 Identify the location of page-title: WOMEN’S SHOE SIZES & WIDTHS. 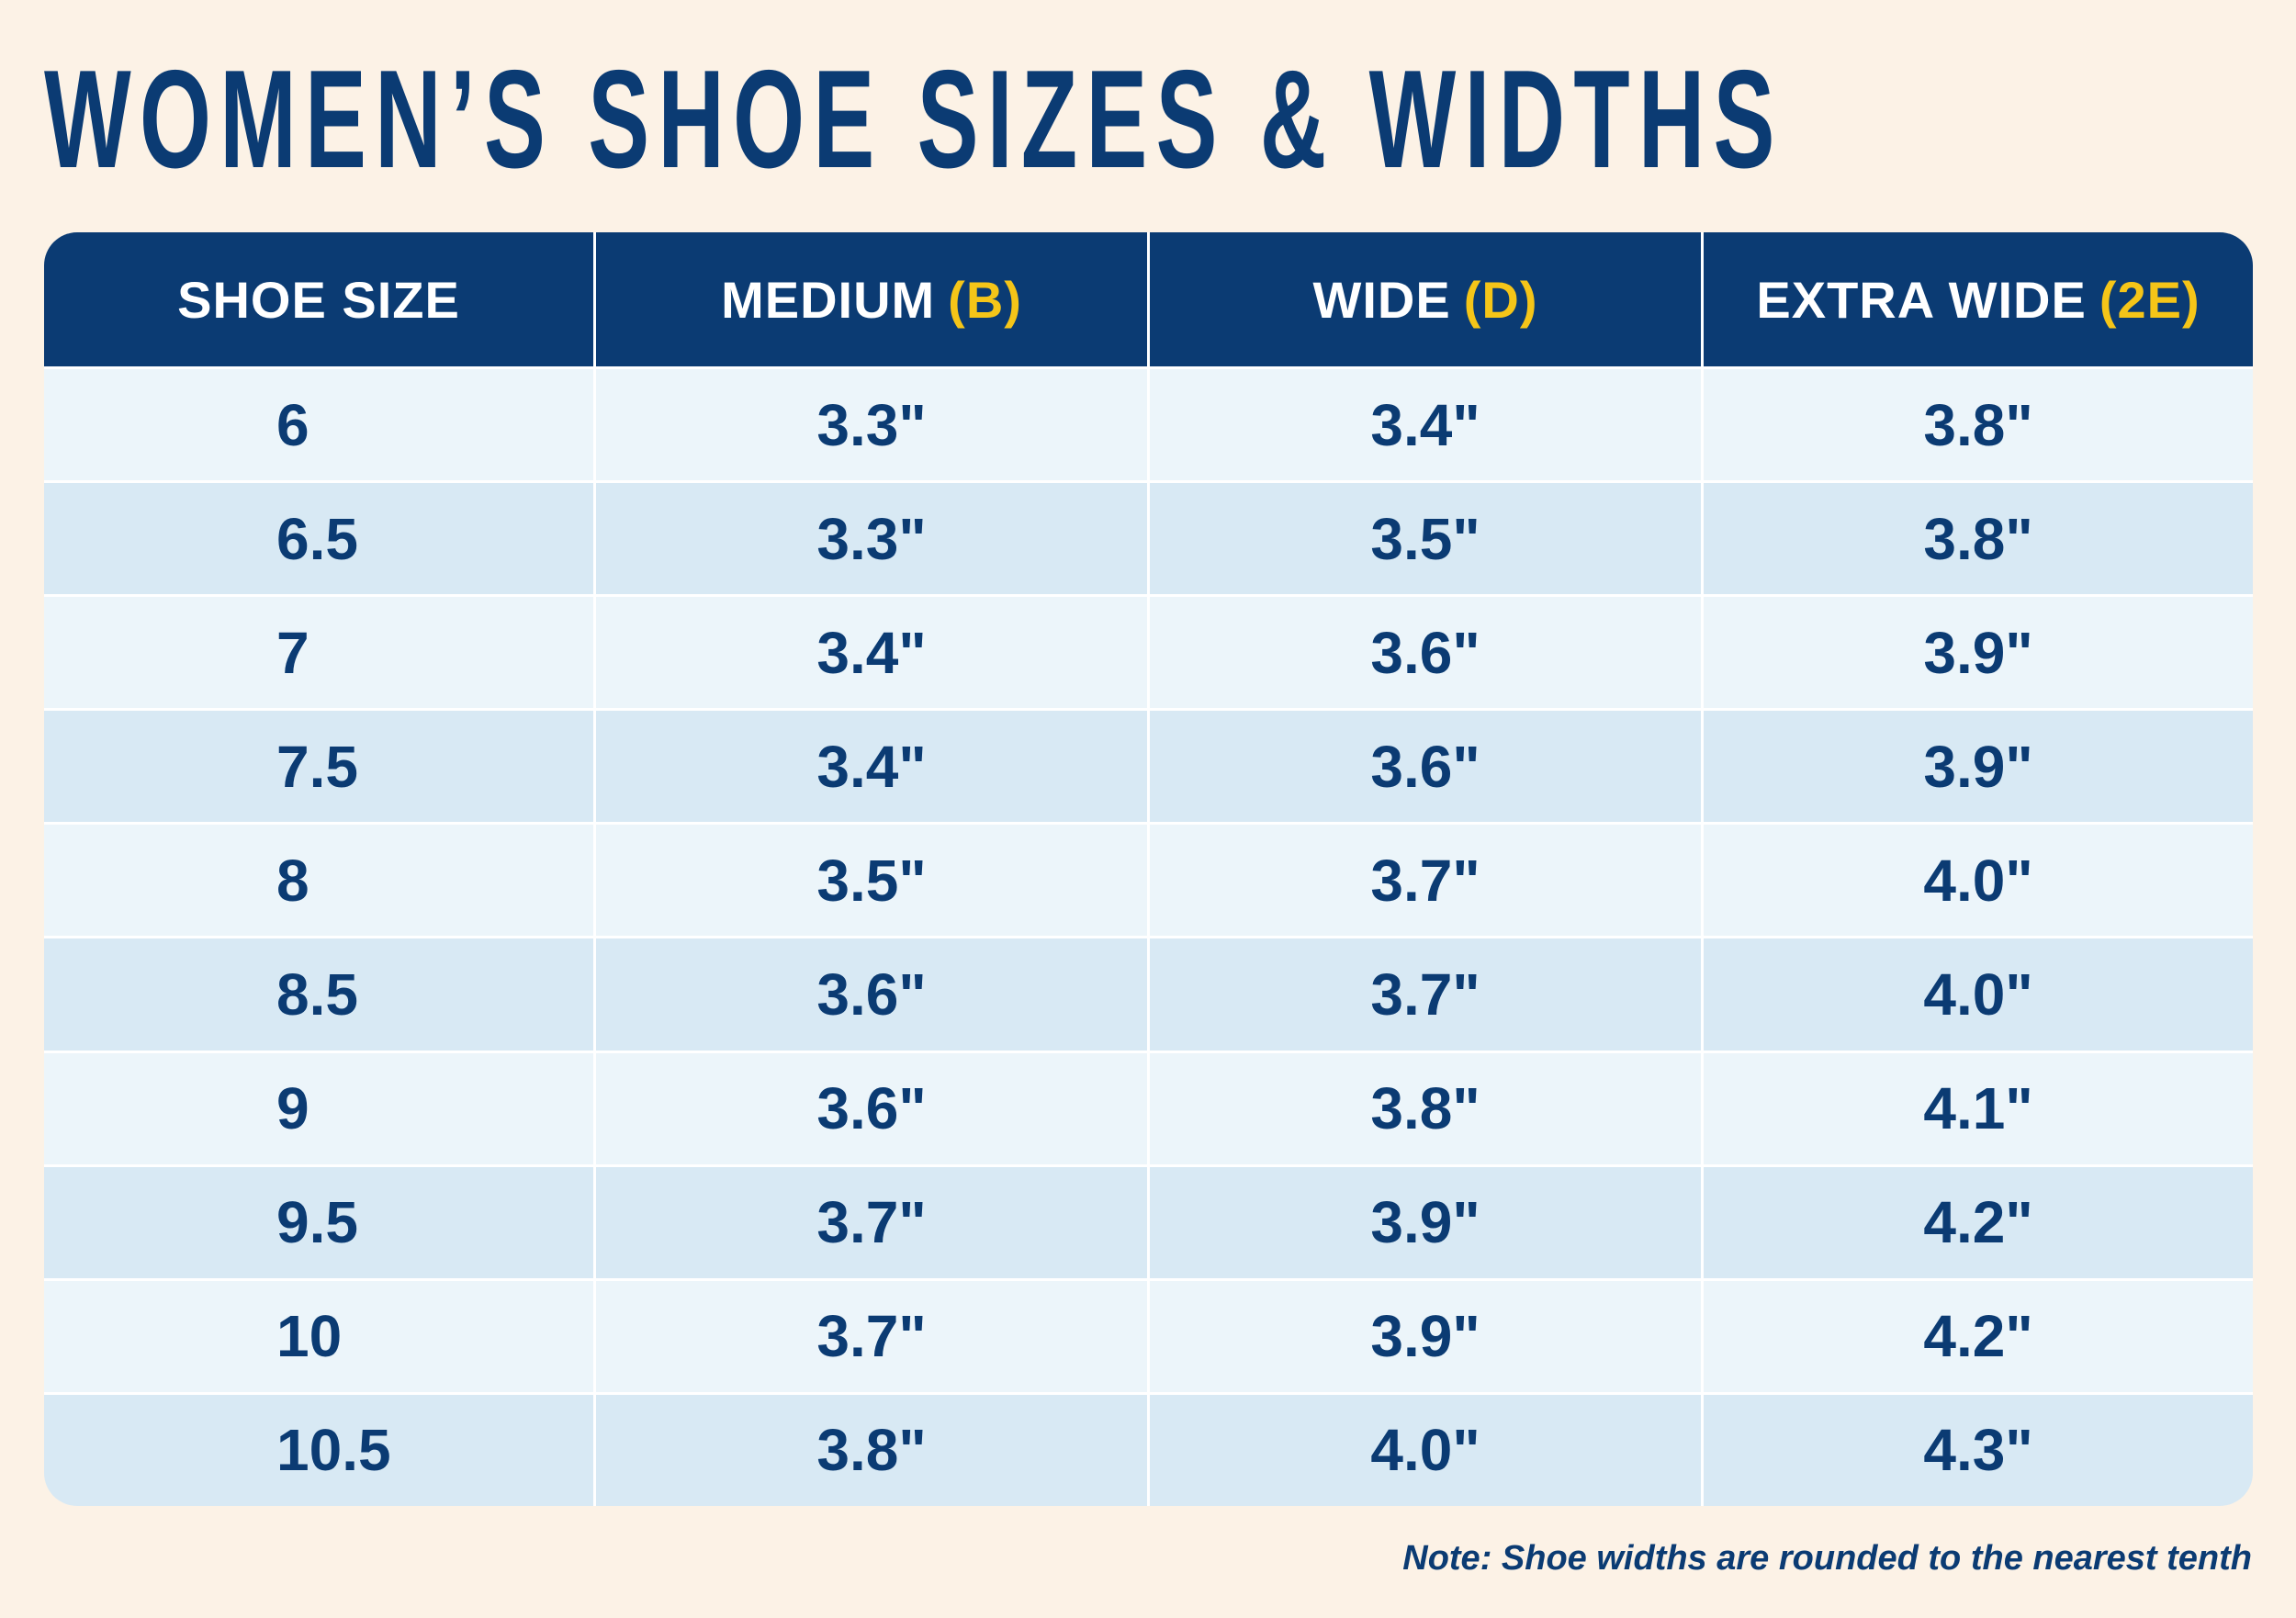
(914, 119).